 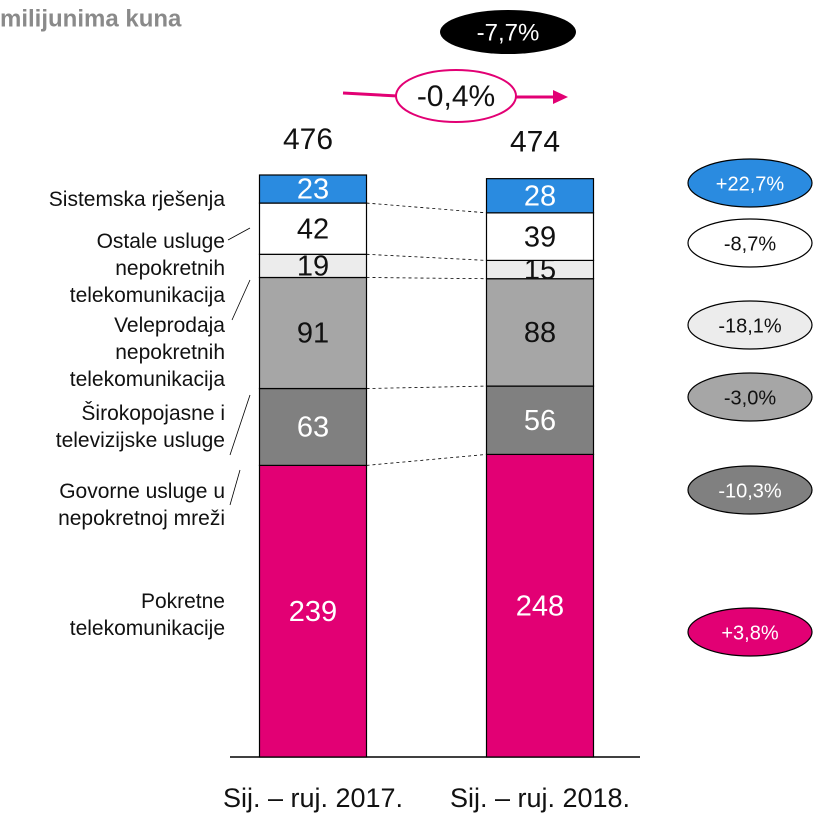 What do you see at coordinates (308, 139) in the screenshot?
I see `total-label: 476` at bounding box center [308, 139].